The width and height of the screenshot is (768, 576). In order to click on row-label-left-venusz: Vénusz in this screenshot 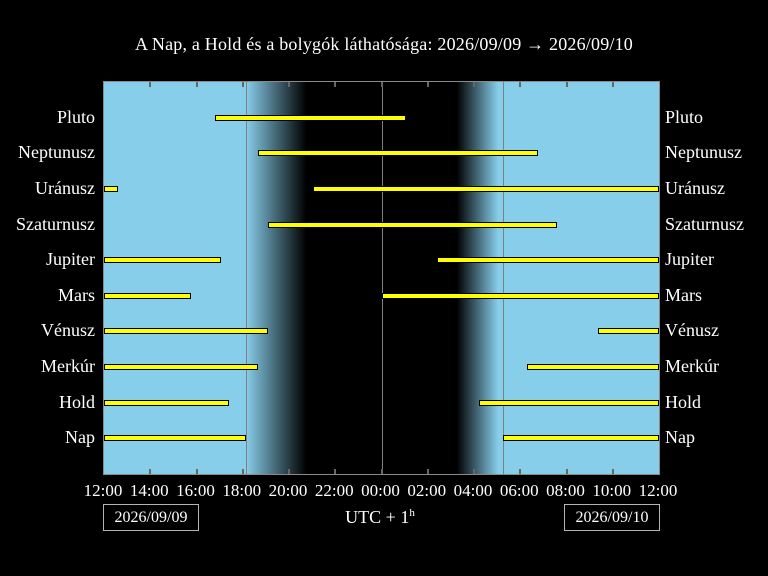, I will do `click(68, 330)`.